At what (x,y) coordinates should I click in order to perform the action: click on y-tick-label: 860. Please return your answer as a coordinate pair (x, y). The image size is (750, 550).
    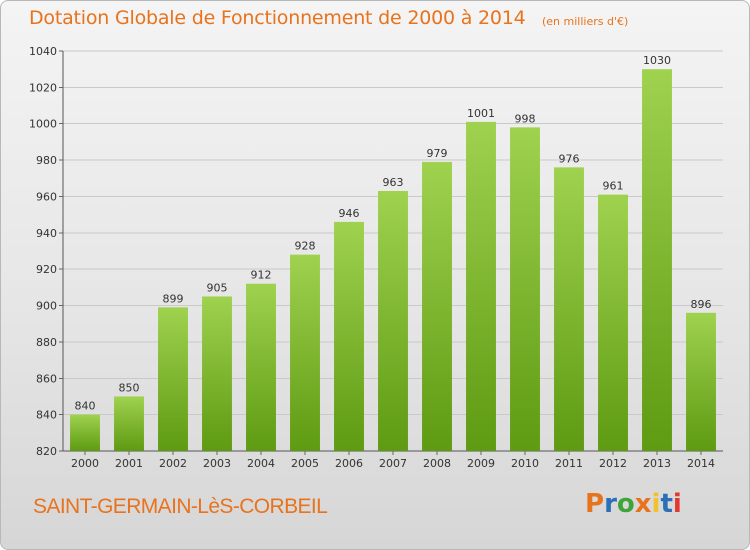
    Looking at the image, I should click on (46, 378).